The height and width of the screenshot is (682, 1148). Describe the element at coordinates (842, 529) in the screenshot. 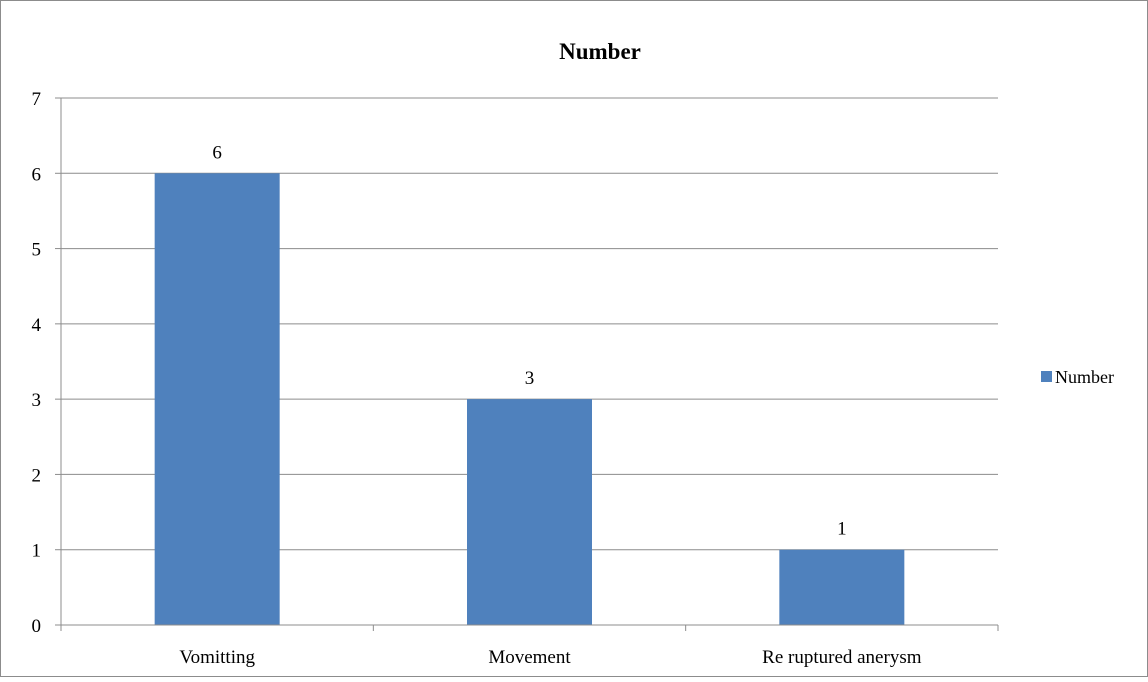

I see `data-label-2: 1` at that location.